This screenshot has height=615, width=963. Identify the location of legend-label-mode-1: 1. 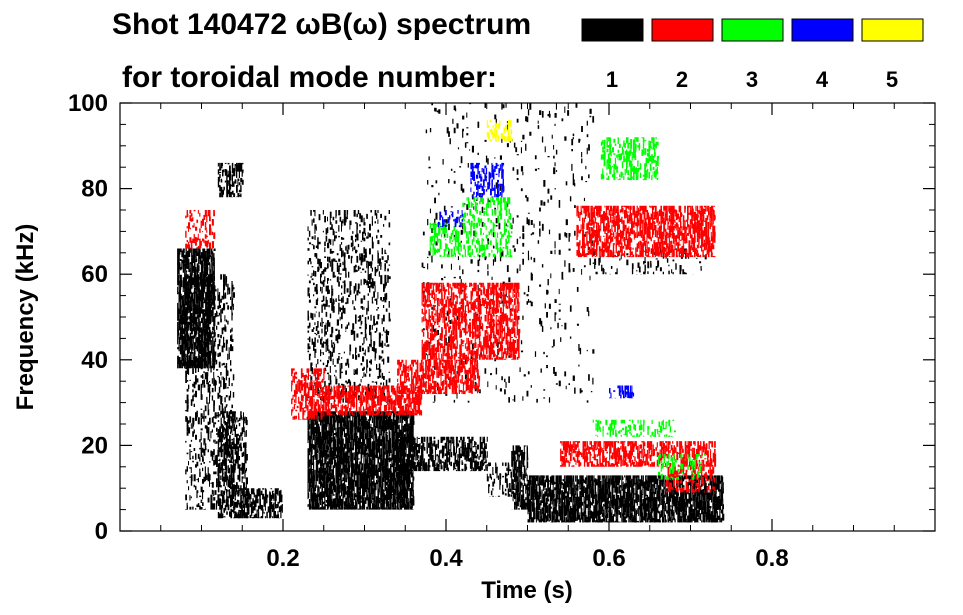
(612, 79).